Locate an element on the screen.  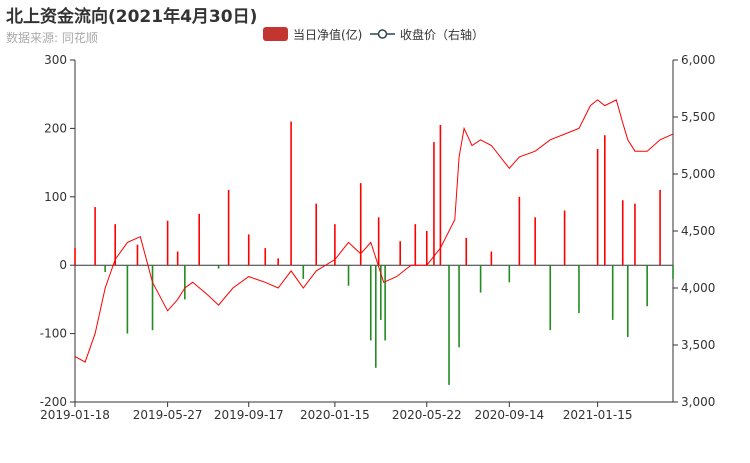
legend-label-close: 收盘价（右轴） is located at coordinates (442, 34).